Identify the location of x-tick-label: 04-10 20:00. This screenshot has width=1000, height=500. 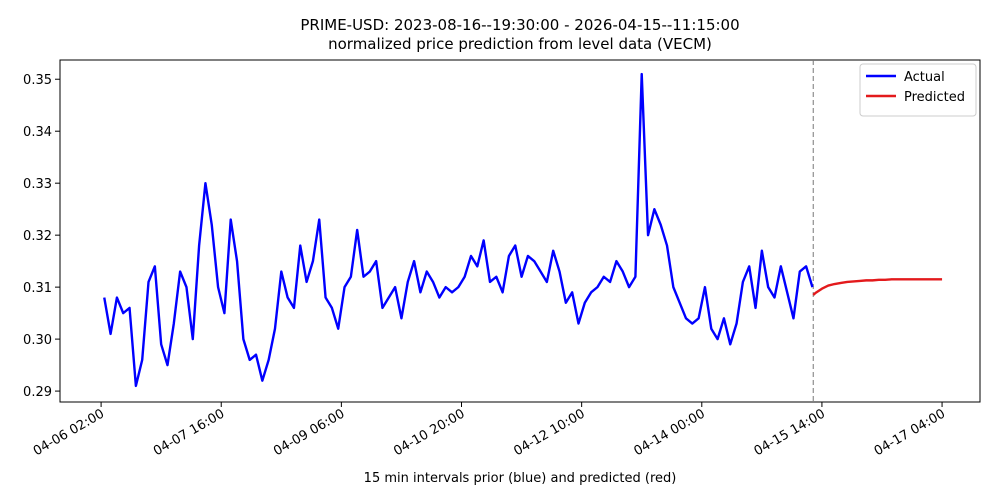
(429, 432).